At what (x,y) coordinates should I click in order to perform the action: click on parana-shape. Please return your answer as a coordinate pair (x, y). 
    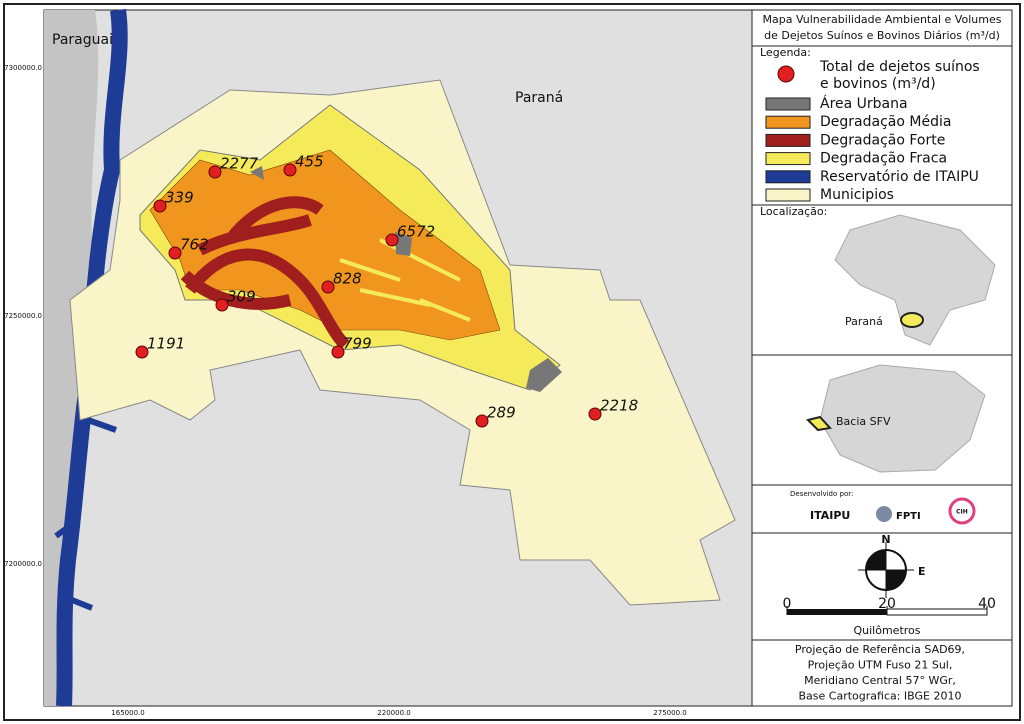
    Looking at the image, I should click on (902, 418).